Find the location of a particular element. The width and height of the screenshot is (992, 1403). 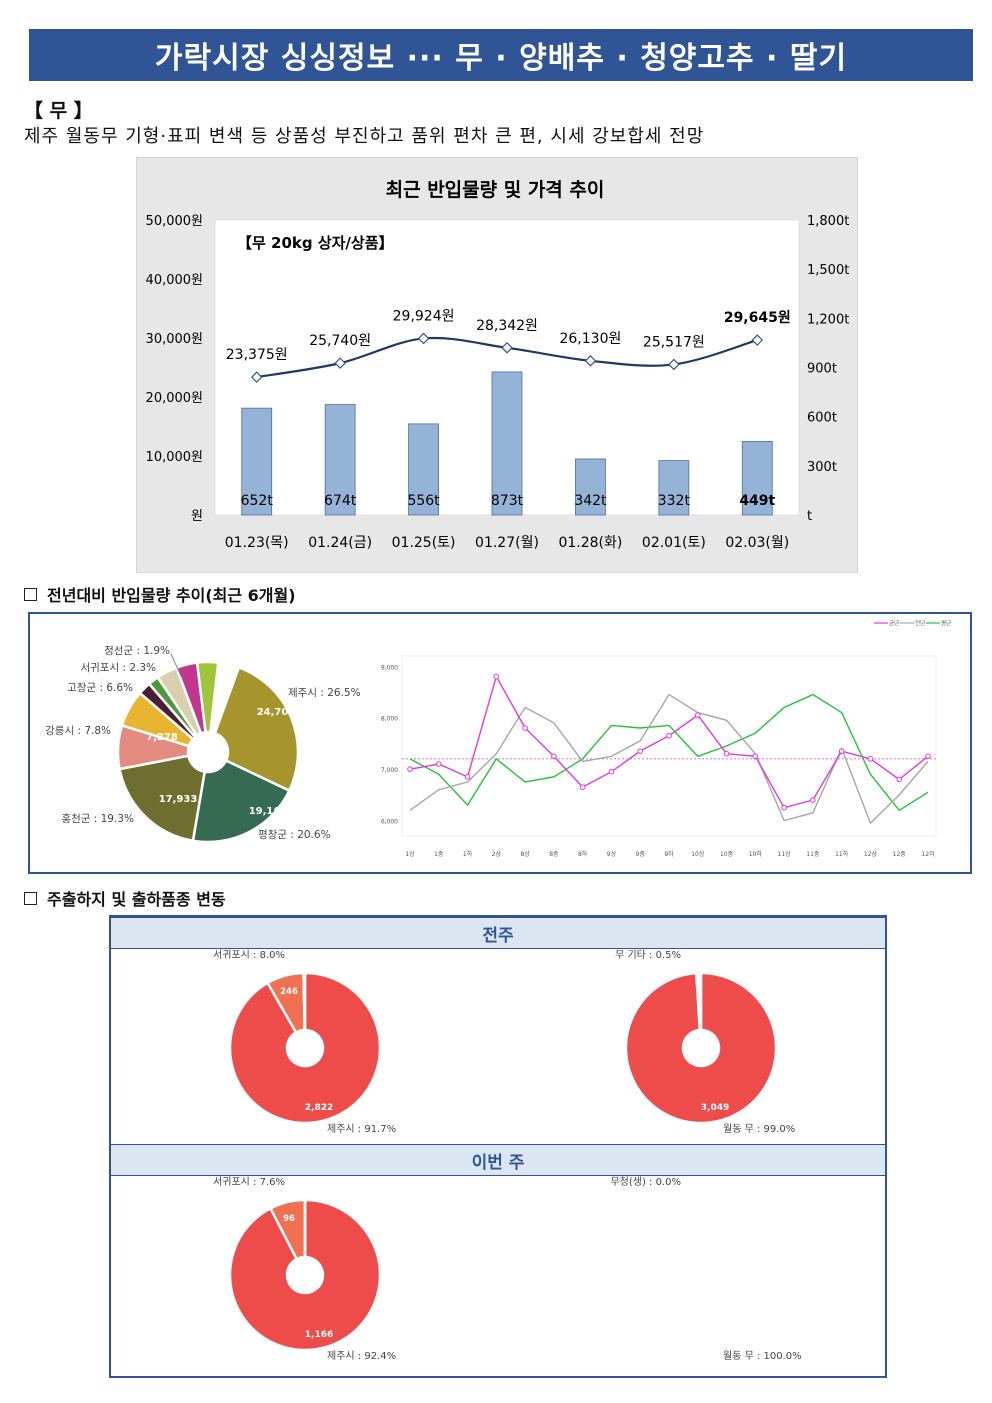

y-left-tick-label: 40,000원 is located at coordinates (174, 280).